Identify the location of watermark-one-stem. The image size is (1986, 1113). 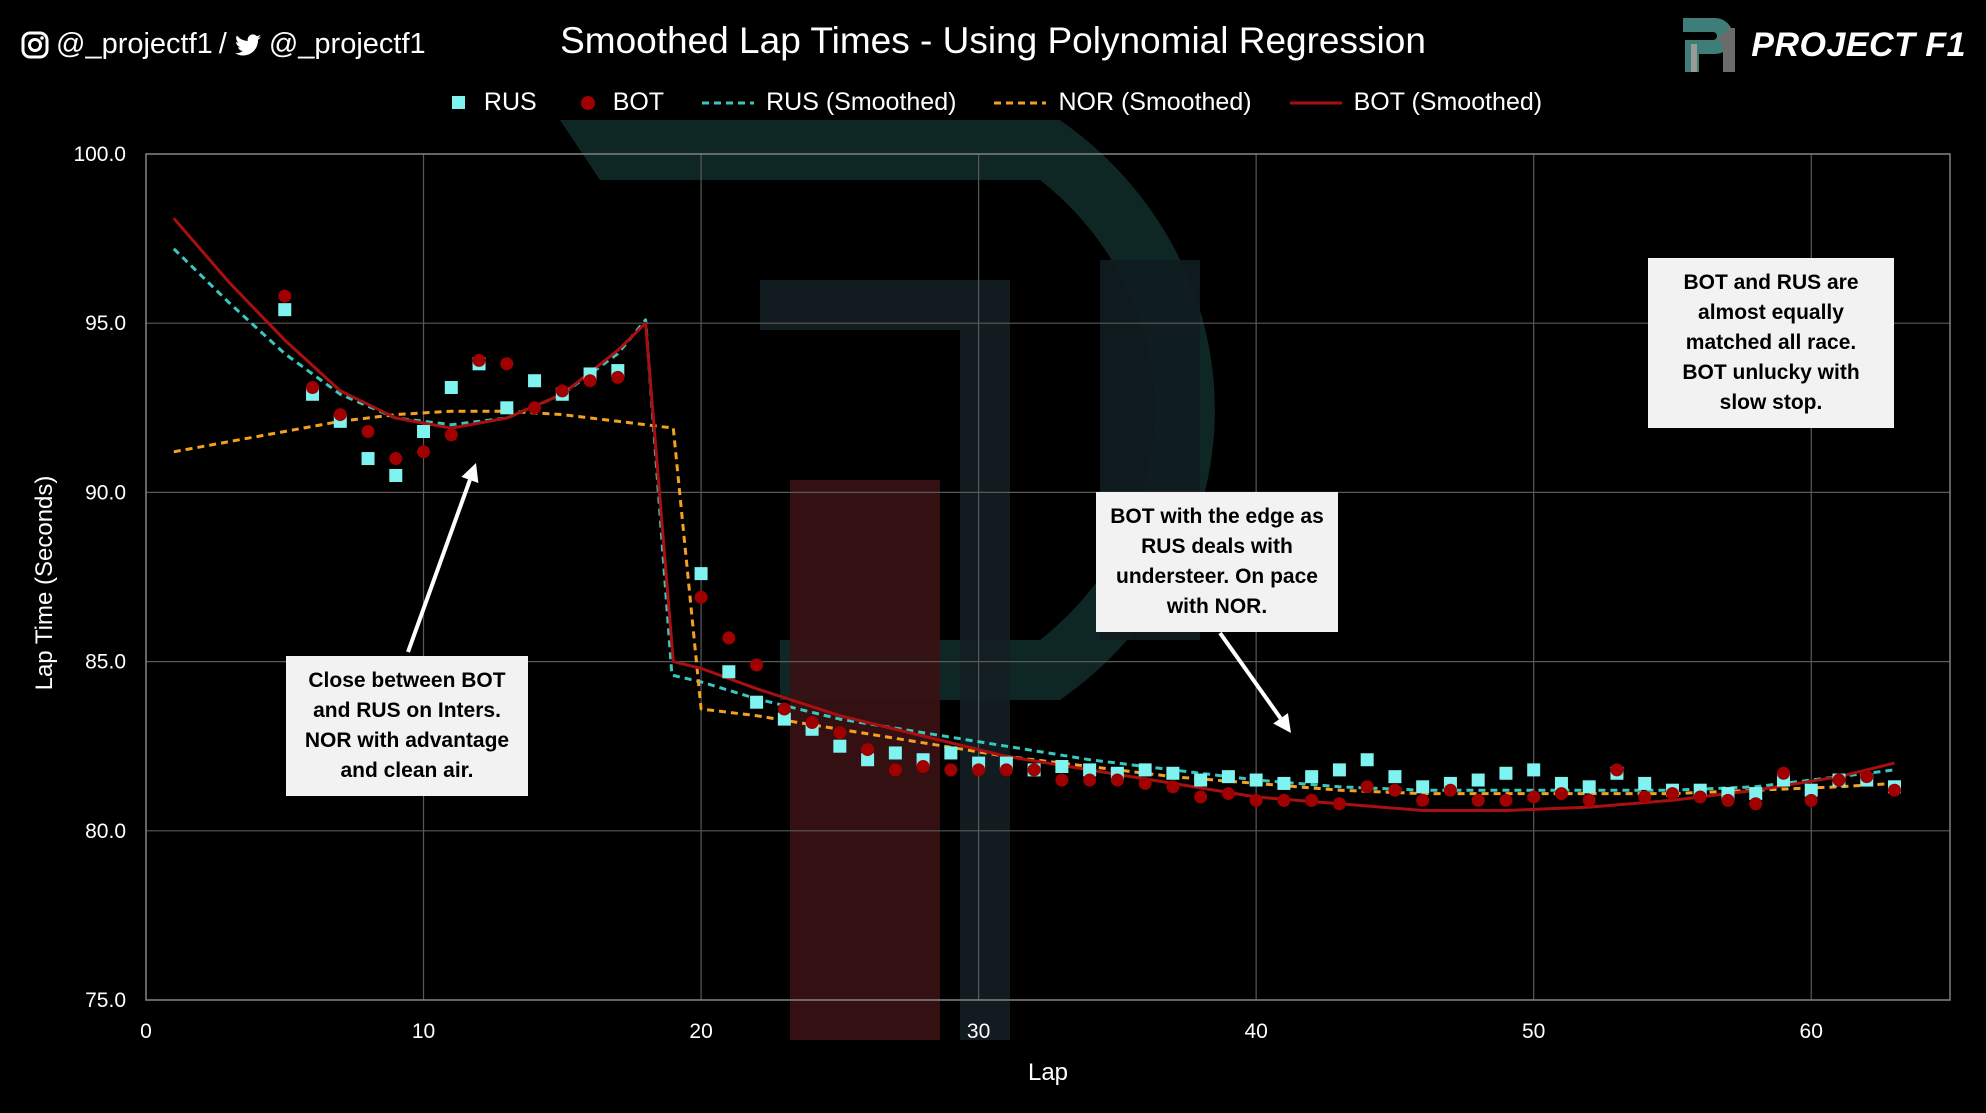
(885, 660).